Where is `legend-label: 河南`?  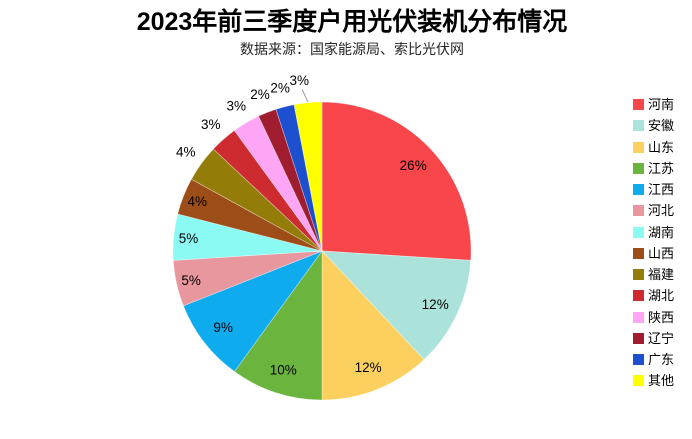 legend-label: 河南 is located at coordinates (661, 105).